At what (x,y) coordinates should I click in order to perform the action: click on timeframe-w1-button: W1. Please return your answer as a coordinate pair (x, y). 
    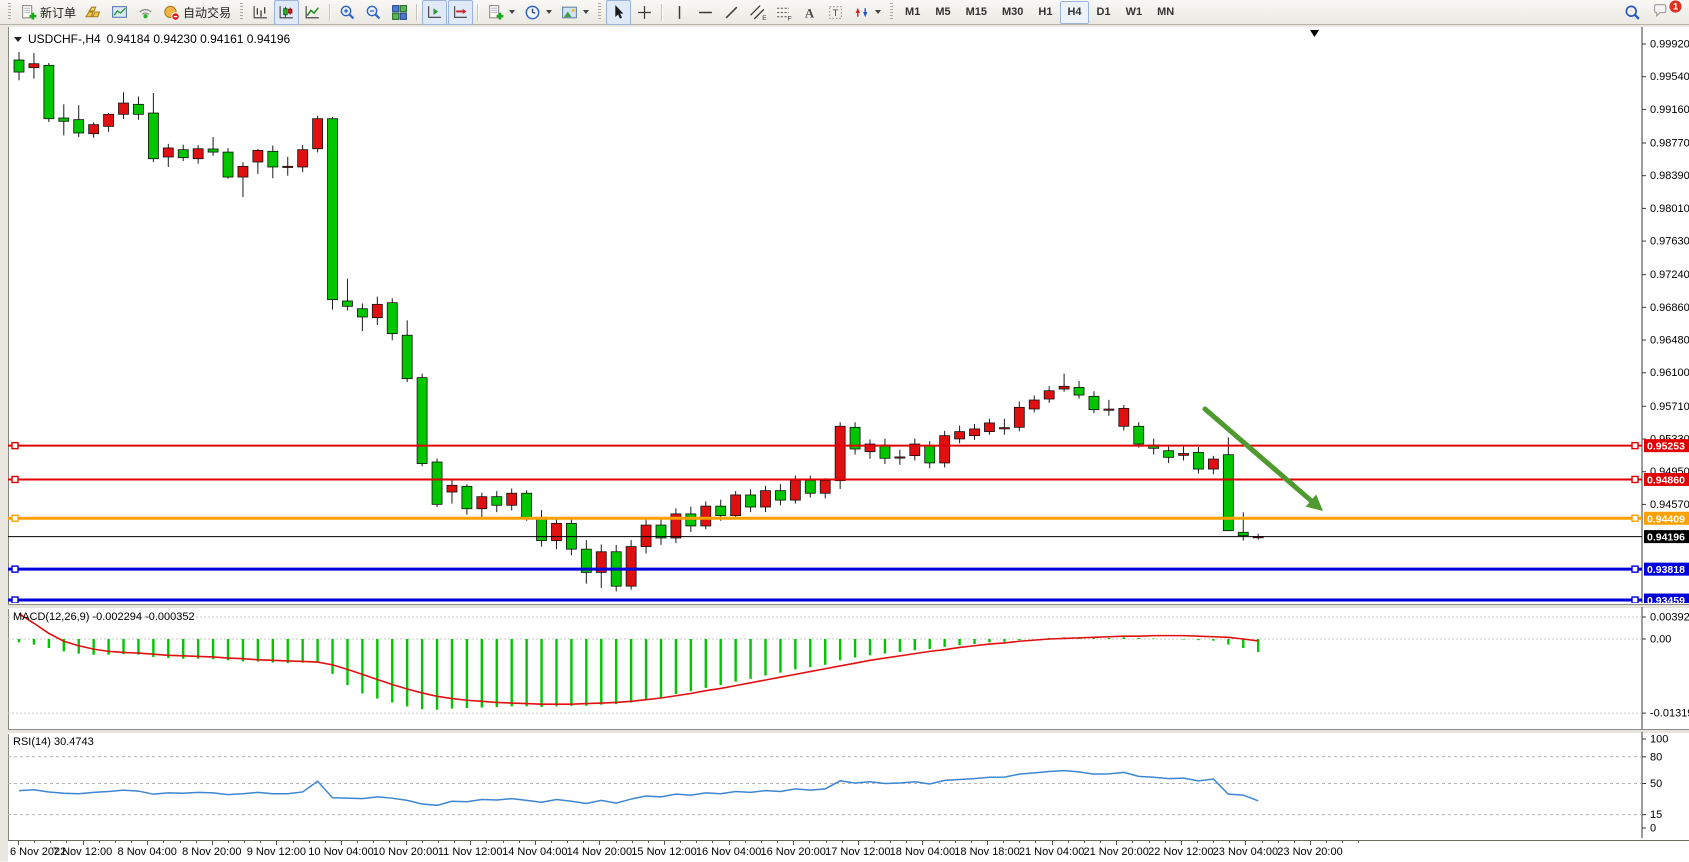
    Looking at the image, I should click on (1134, 12).